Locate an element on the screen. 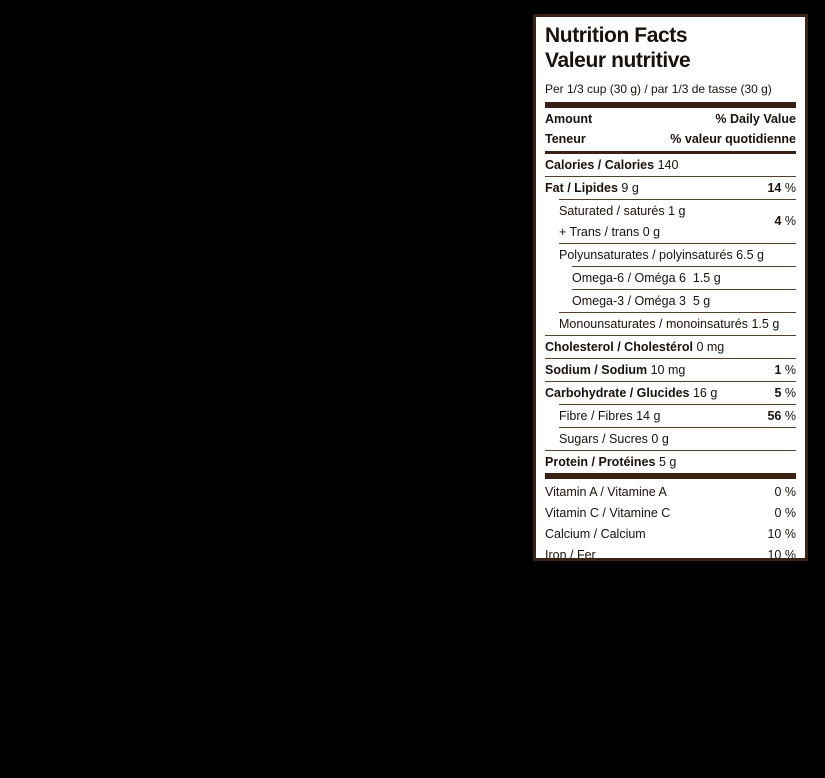  divider-medium-header is located at coordinates (670, 152).